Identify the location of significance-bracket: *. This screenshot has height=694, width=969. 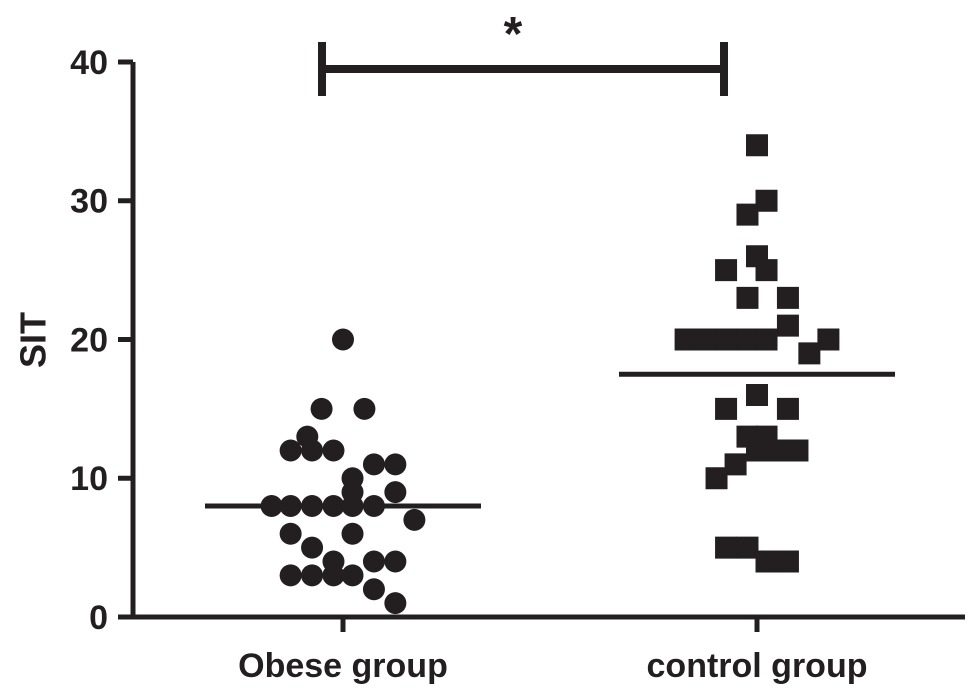
(523, 52).